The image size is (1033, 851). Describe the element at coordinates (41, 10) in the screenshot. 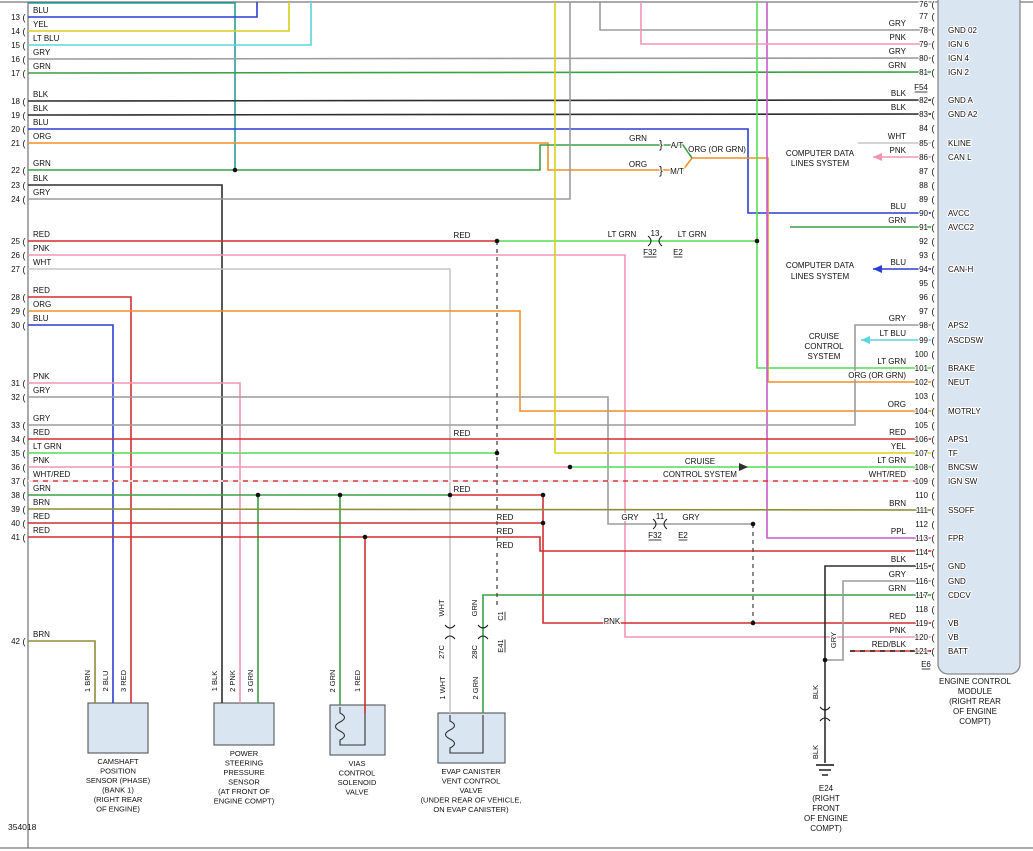

I see `left-wire-color: BLU` at that location.